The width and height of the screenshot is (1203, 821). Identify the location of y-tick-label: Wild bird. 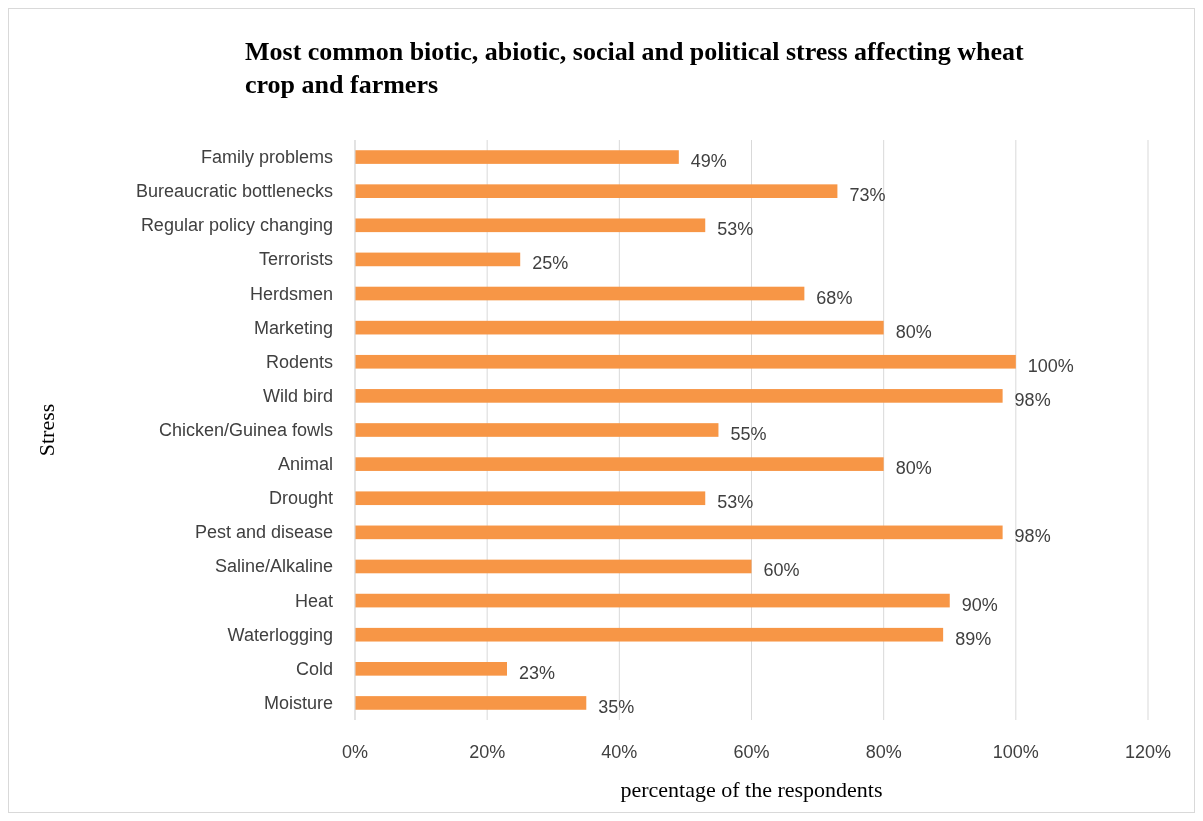
(297, 395).